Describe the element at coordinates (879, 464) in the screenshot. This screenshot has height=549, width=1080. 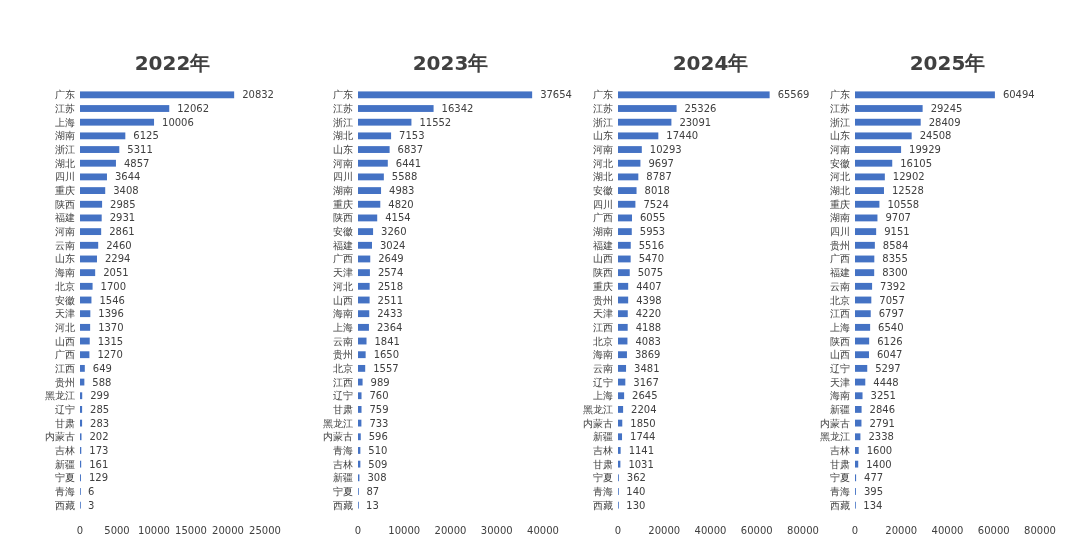
I see `data-label: 1400` at that location.